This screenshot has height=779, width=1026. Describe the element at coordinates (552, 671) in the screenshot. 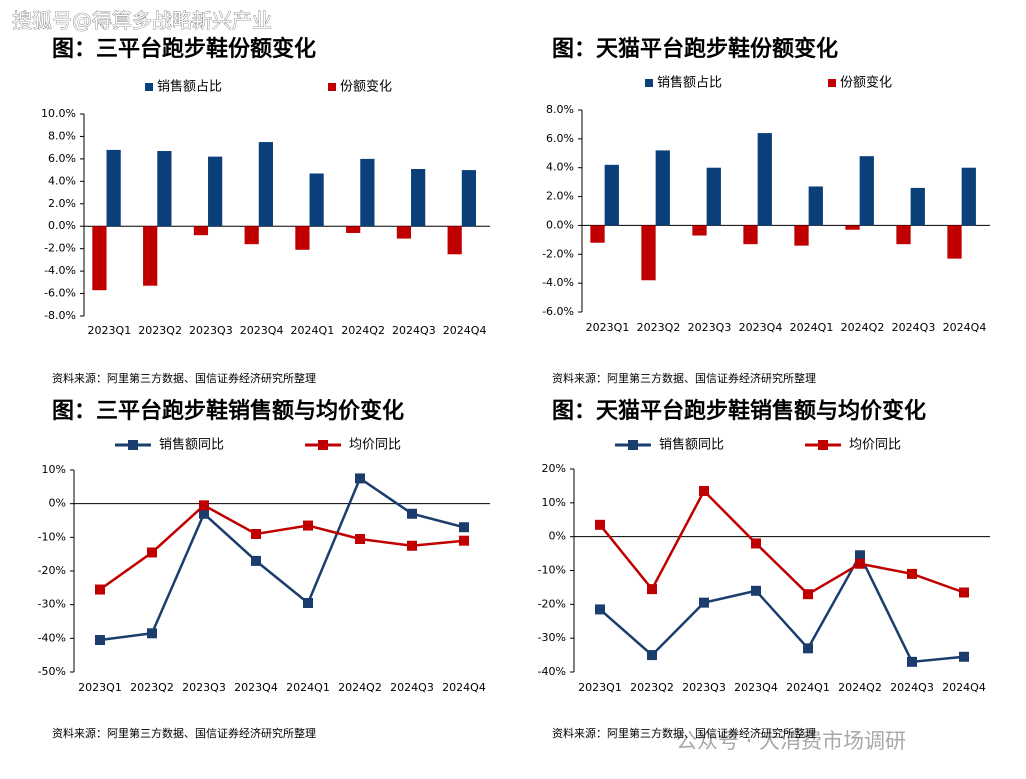

I see `y-tick-label: -40%` at that location.